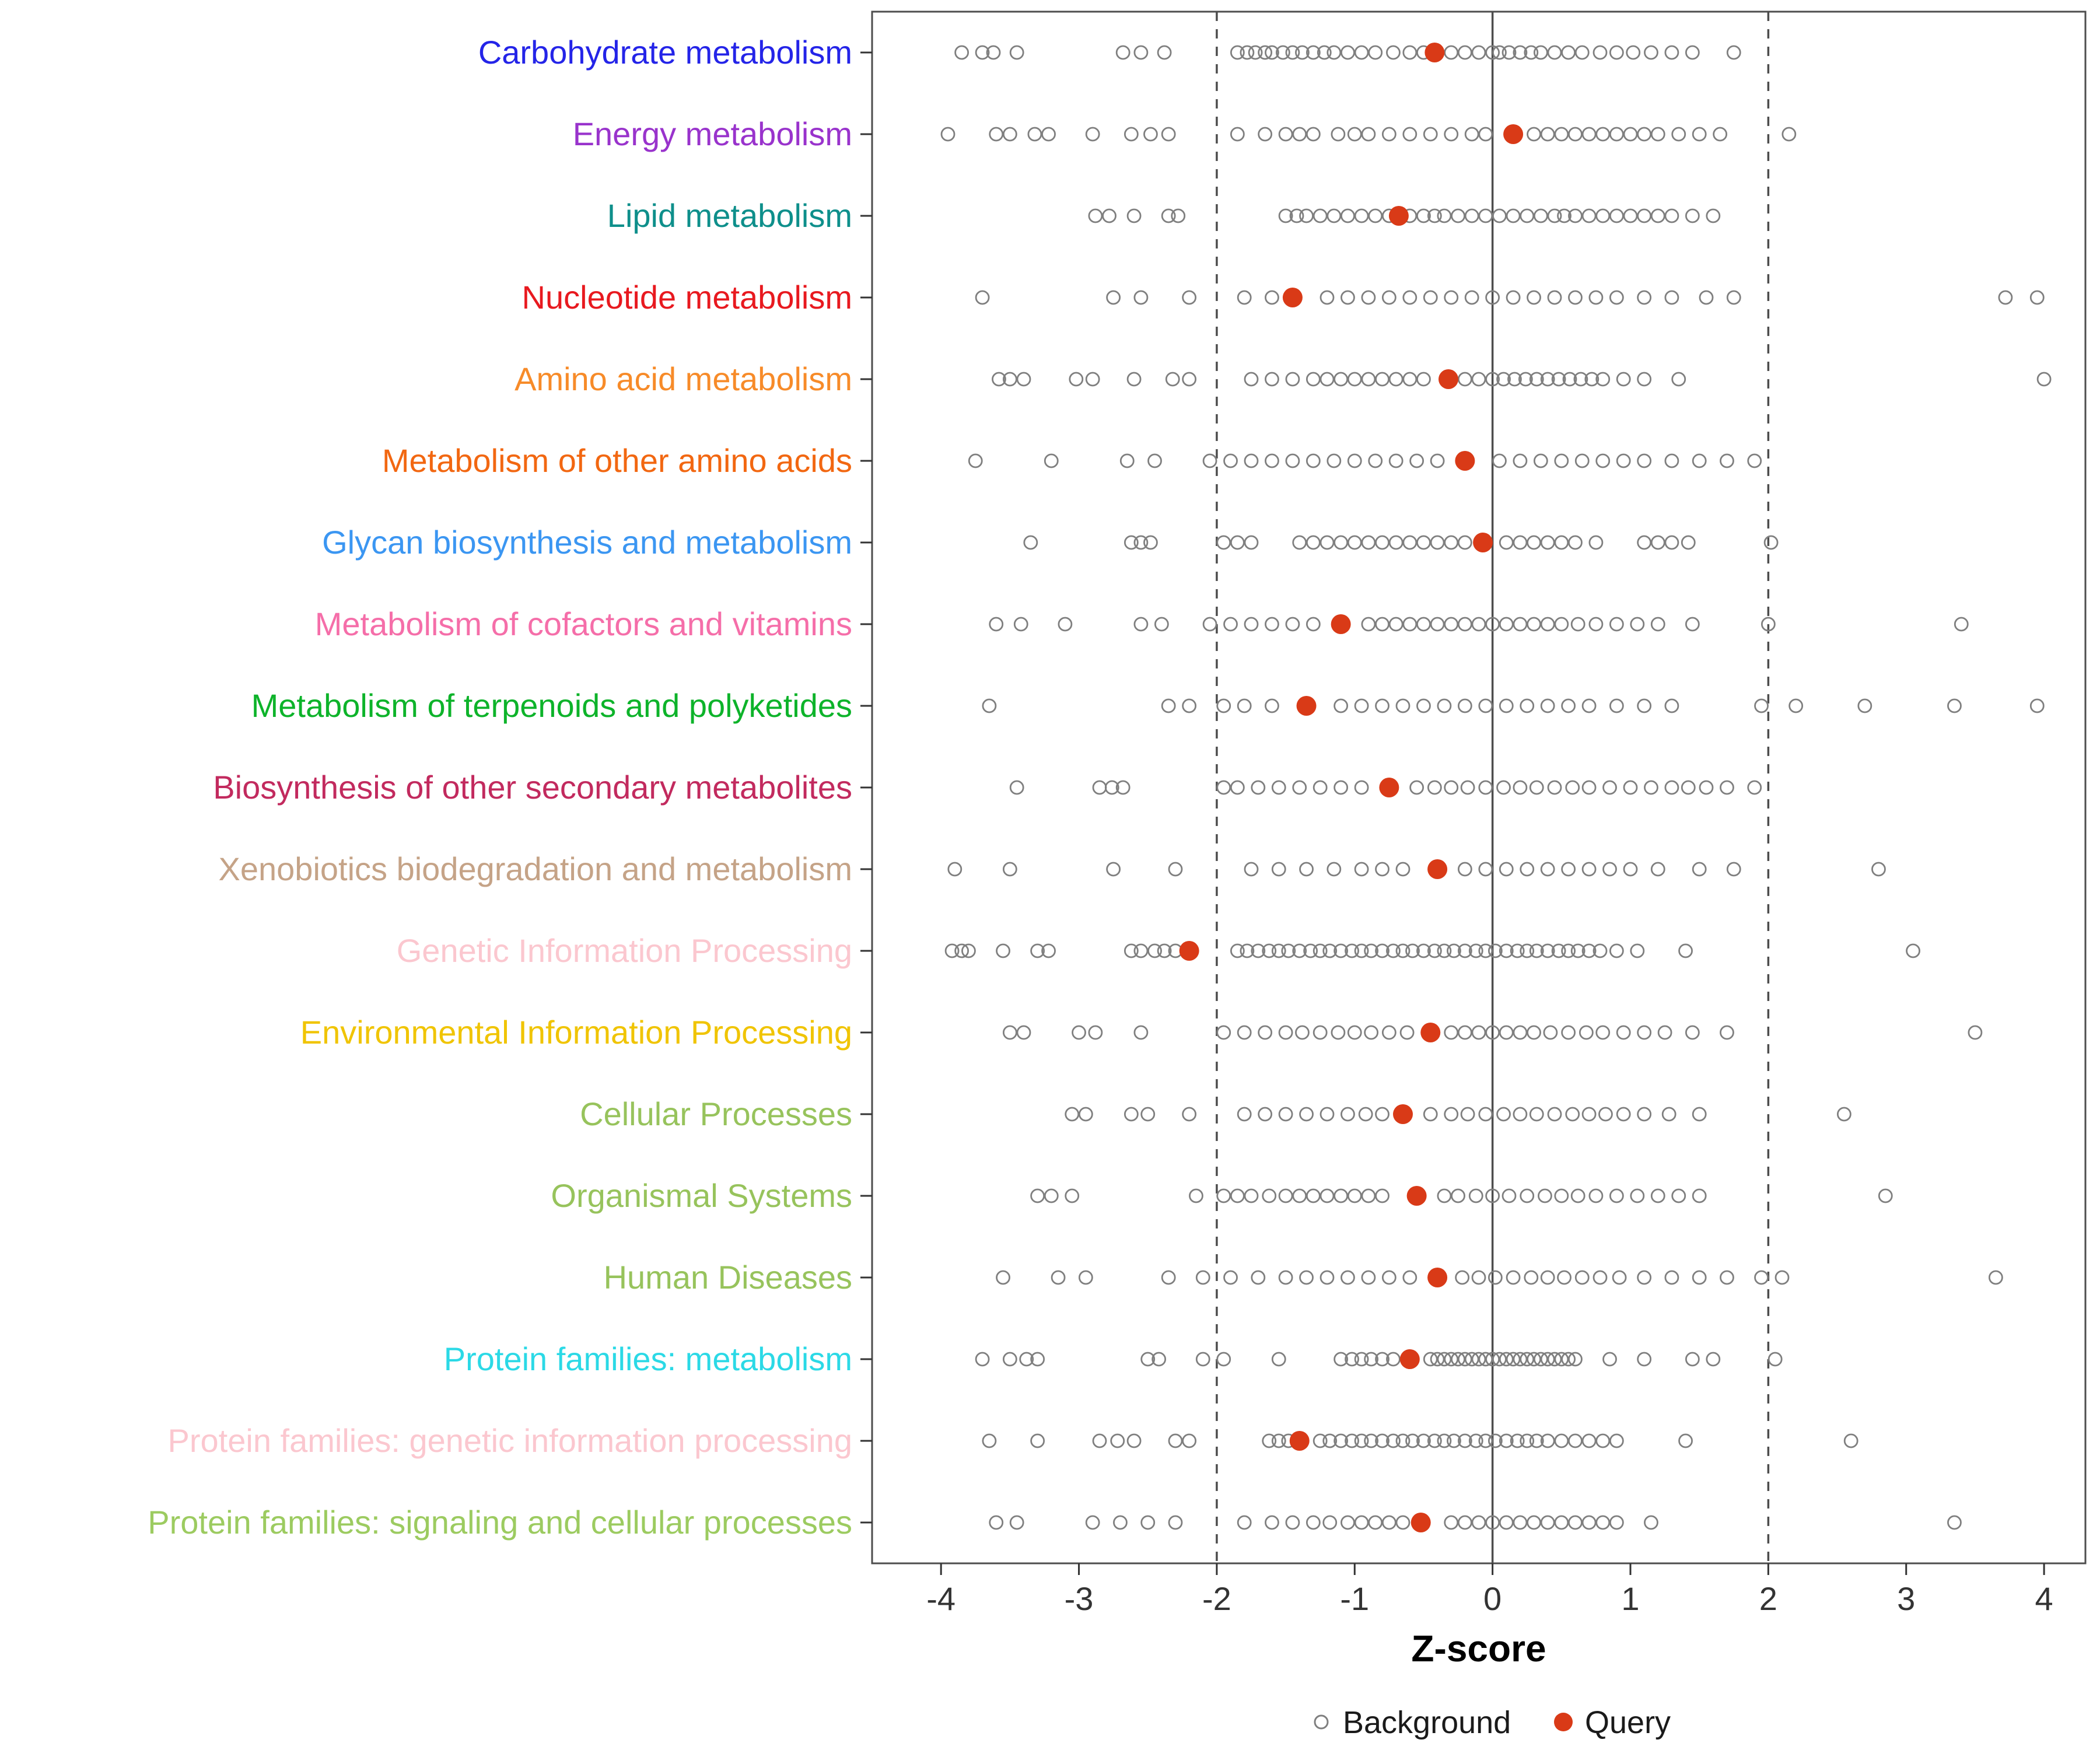  What do you see at coordinates (716, 1114) in the screenshot?
I see `category-label: Cellular Processes` at bounding box center [716, 1114].